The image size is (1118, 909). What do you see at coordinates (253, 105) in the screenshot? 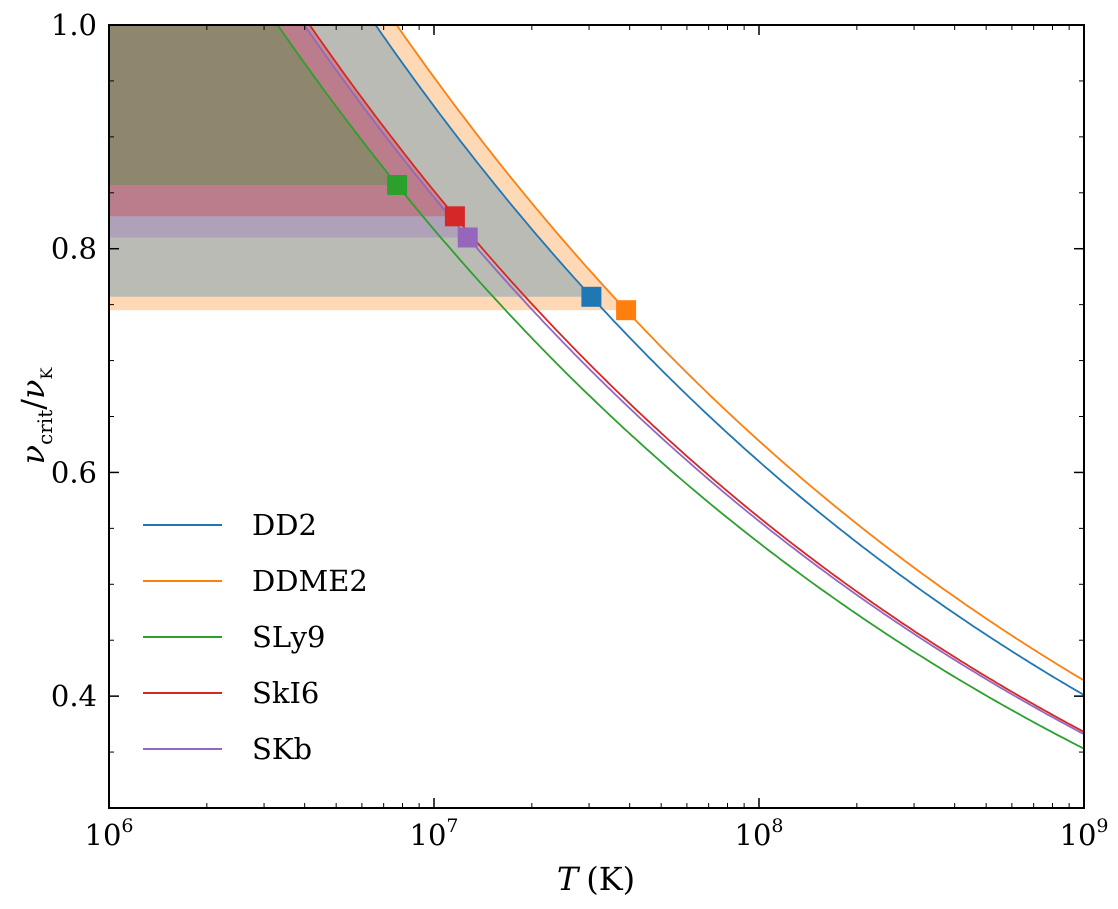
I see `shaded-region-sly9` at bounding box center [253, 105].